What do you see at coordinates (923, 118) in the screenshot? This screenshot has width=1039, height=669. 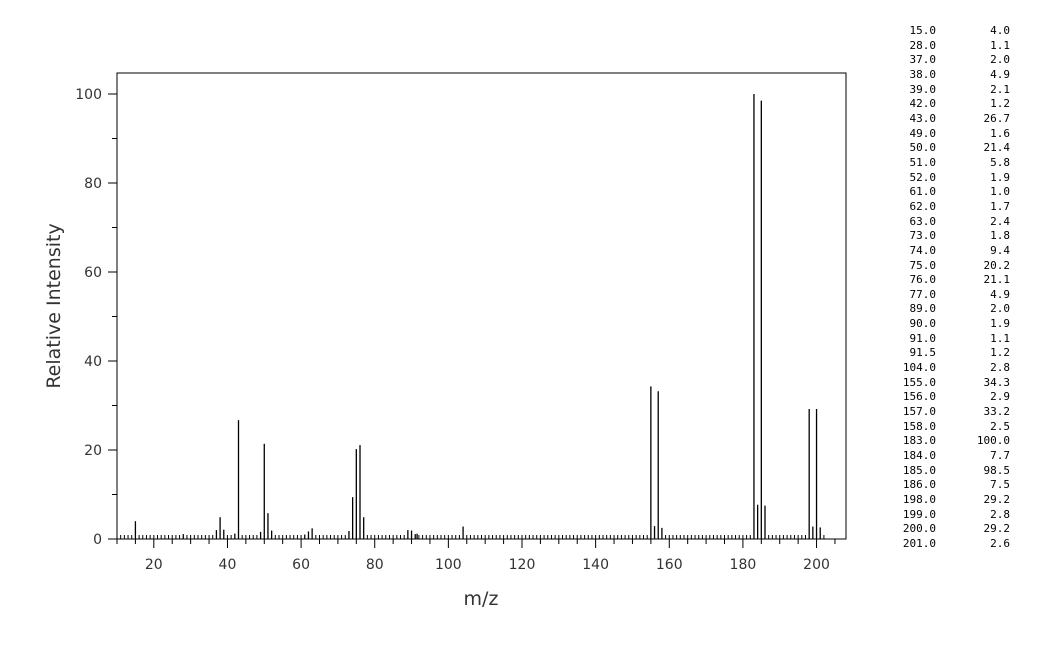 I see `peak-mz-value: 43.0` at bounding box center [923, 118].